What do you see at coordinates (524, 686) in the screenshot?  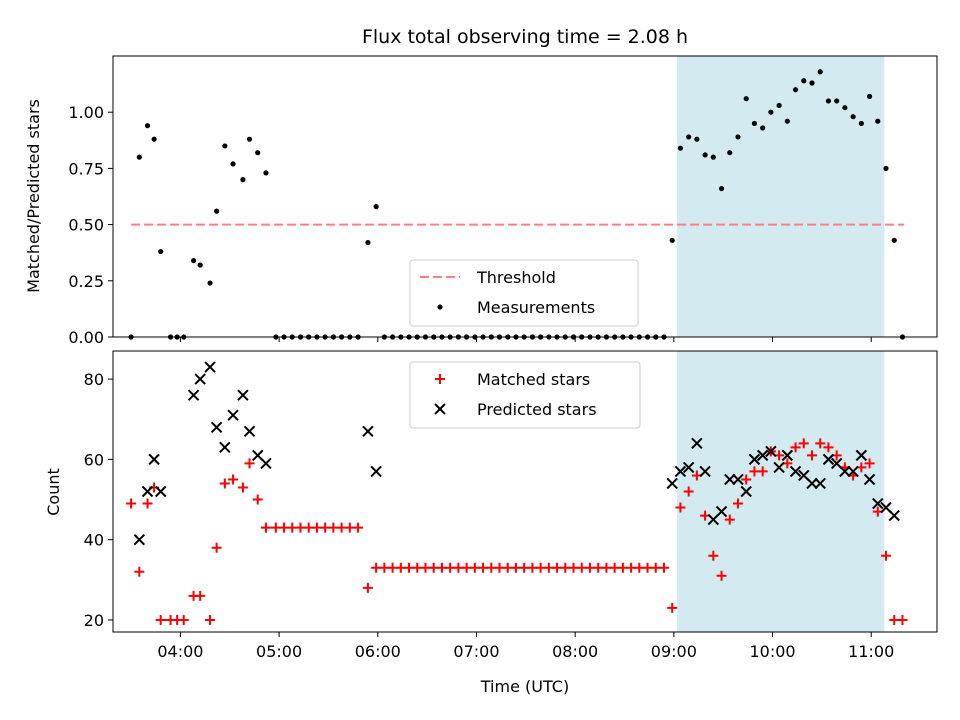 I see `x-axis-label: Time (UTC)` at bounding box center [524, 686].